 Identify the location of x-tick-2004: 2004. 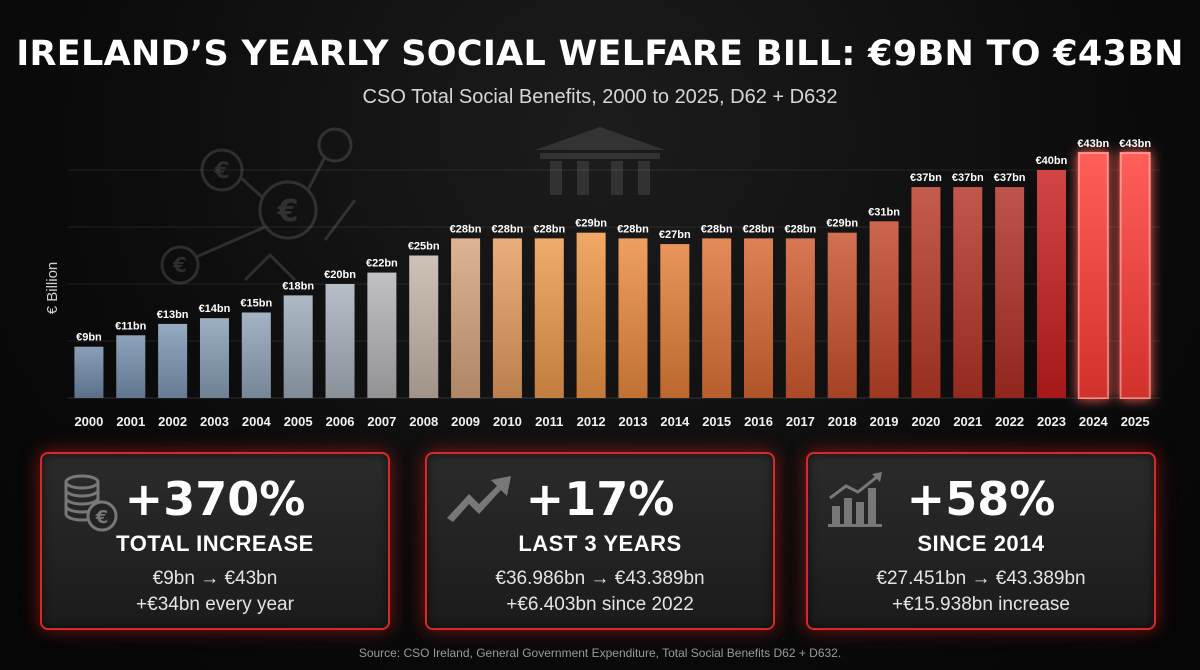
(257, 421).